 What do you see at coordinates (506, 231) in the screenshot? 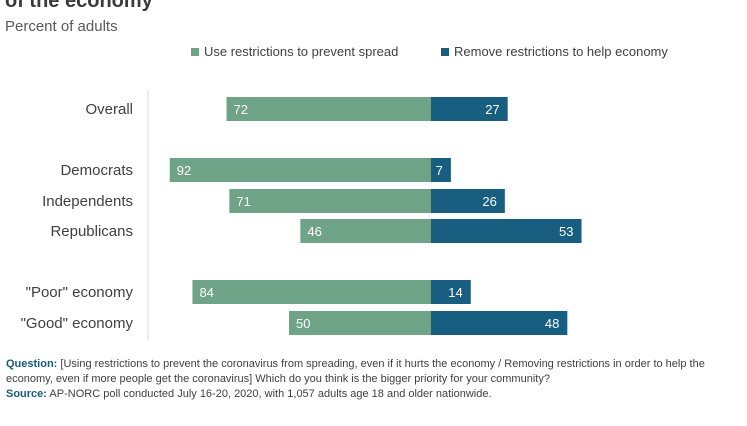
I see `bar-remove-republicans` at bounding box center [506, 231].